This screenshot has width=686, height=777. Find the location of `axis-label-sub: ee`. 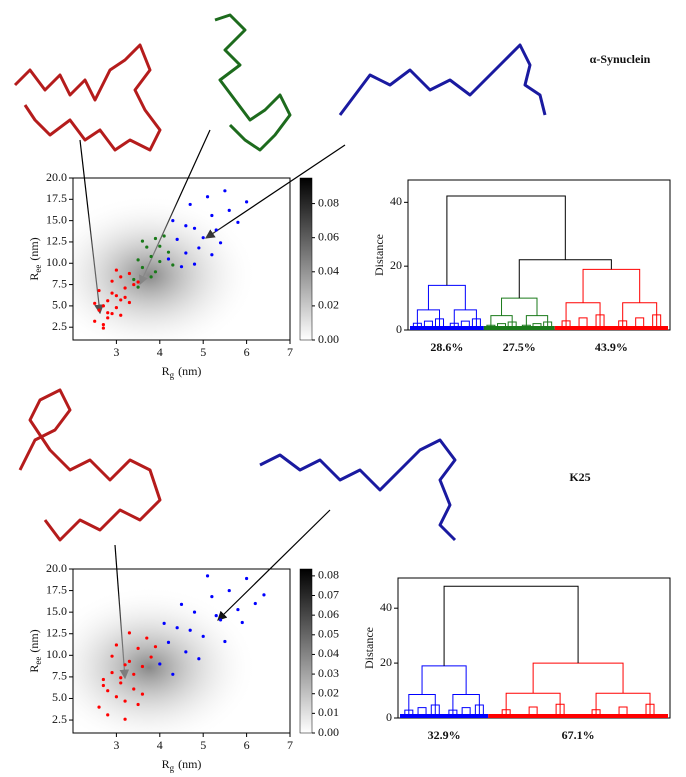

axis-label-sub: ee is located at coordinates (38, 269).